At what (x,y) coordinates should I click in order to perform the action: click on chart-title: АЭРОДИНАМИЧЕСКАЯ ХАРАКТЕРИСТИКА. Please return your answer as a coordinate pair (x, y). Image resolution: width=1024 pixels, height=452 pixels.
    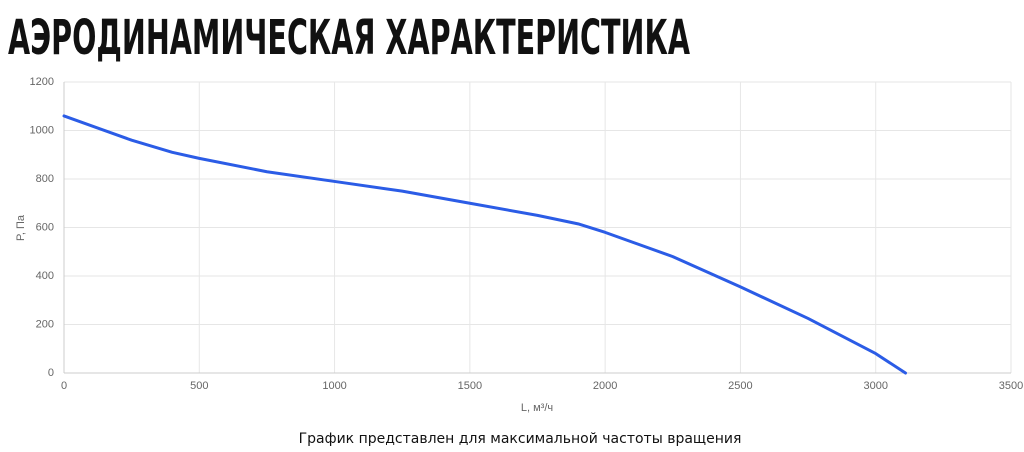
    Looking at the image, I should click on (349, 38).